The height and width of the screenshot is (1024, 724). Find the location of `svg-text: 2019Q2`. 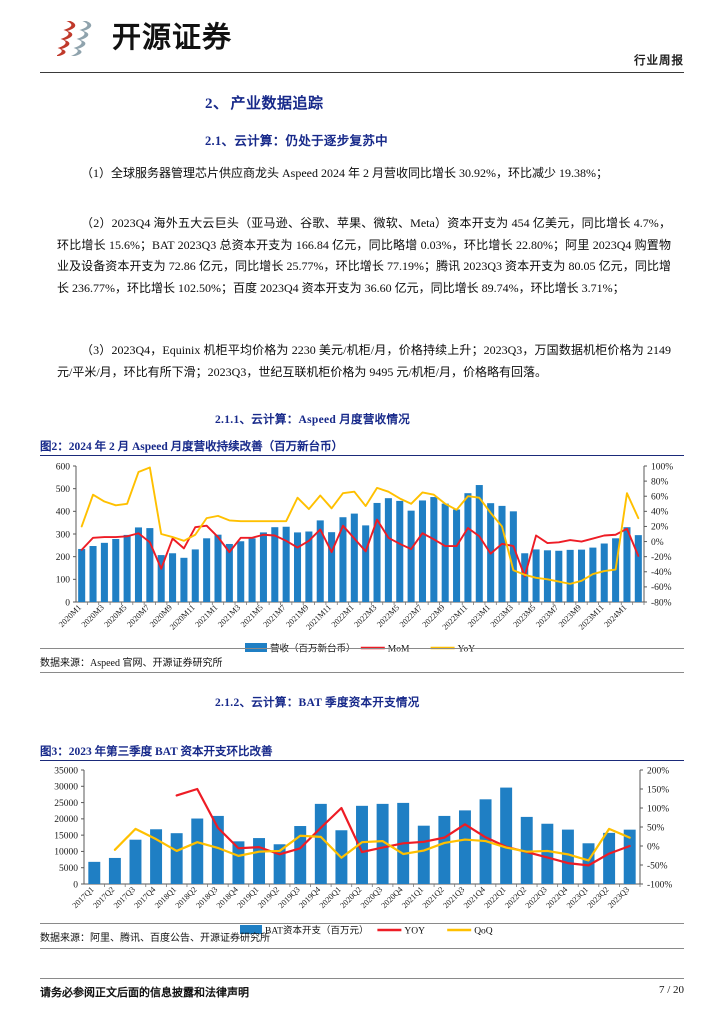

svg-text: 2019Q2 is located at coordinates (268, 897).